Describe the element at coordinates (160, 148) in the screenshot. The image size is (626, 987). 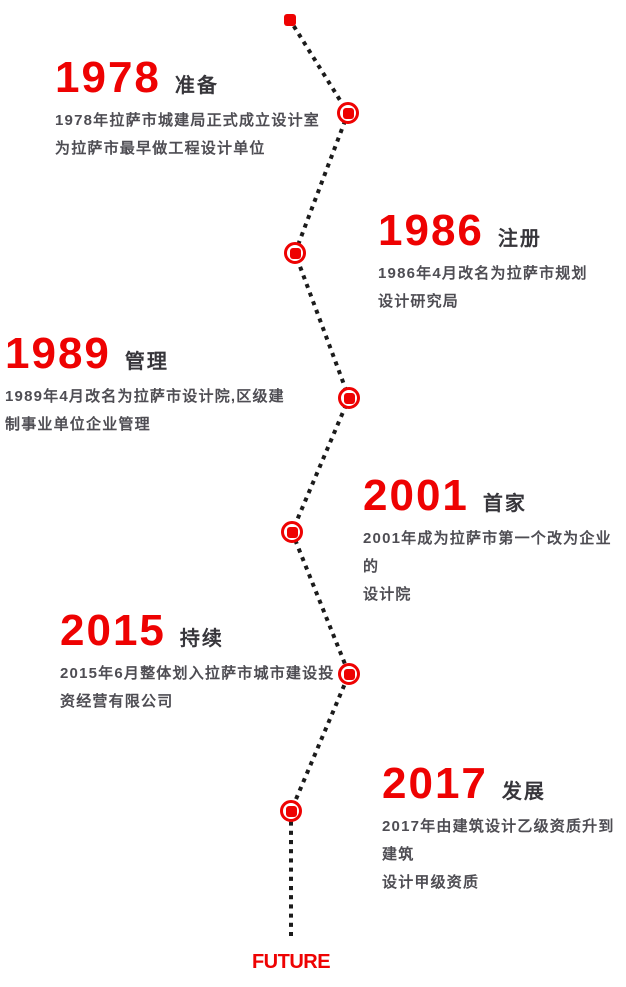
I see `entry-description-line2: 为拉萨市最早做工程设计单位` at that location.